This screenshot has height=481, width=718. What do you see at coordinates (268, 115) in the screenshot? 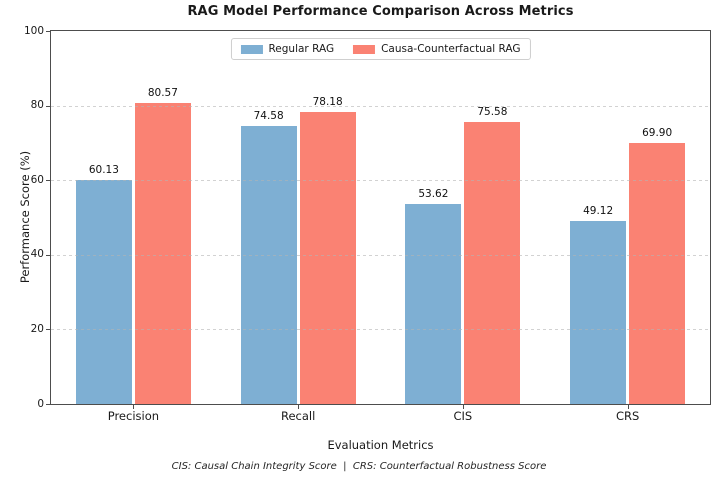
I see `bar-value-label: 74.58` at bounding box center [268, 115].